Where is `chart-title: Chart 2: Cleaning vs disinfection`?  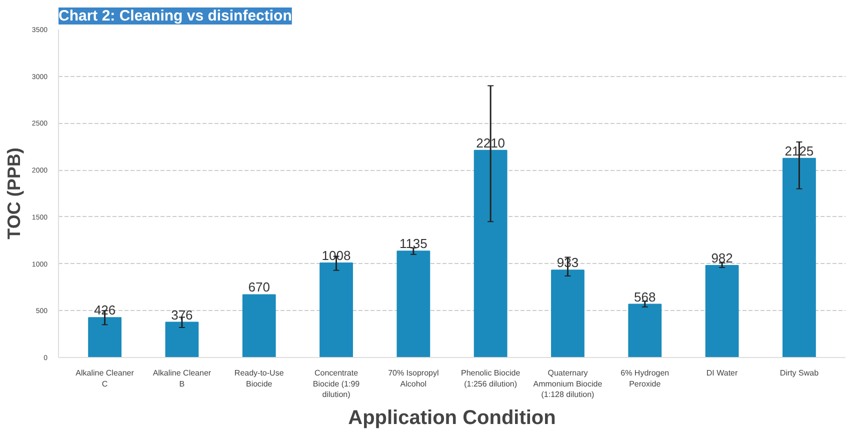 chart-title: Chart 2: Cleaning vs disinfection is located at coordinates (175, 16).